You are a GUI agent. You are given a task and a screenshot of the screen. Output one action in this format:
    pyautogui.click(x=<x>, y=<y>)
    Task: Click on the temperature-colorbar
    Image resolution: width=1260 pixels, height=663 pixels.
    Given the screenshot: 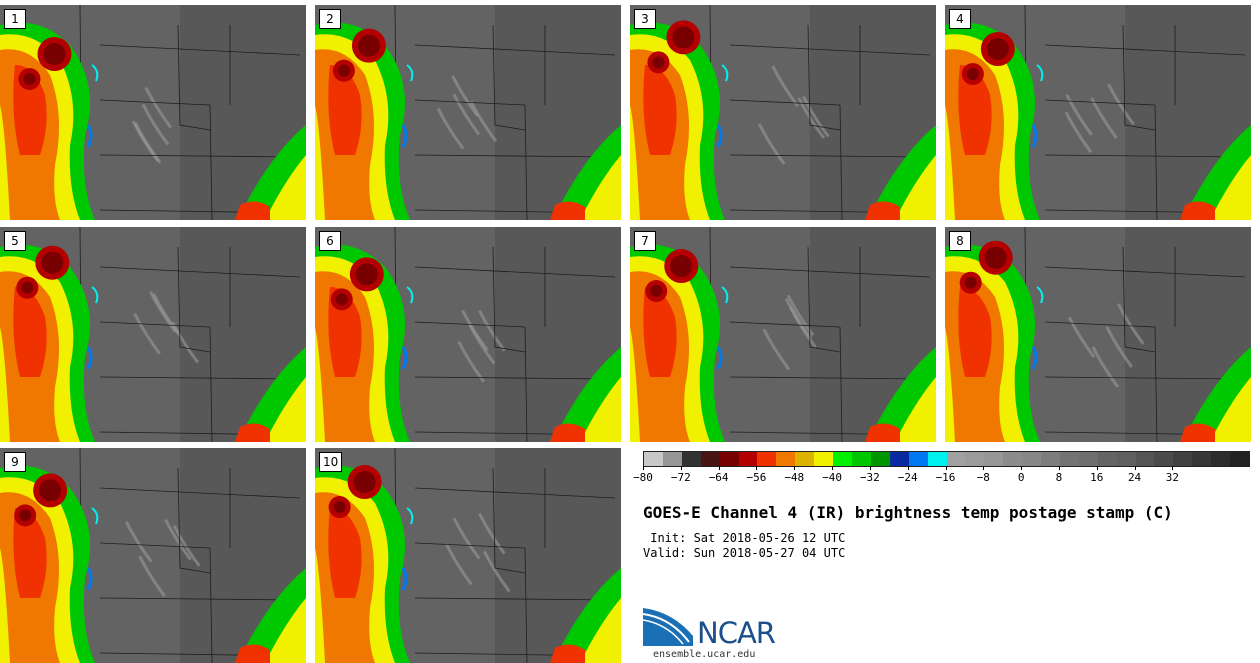 What is the action you would take?
    pyautogui.click(x=946, y=459)
    